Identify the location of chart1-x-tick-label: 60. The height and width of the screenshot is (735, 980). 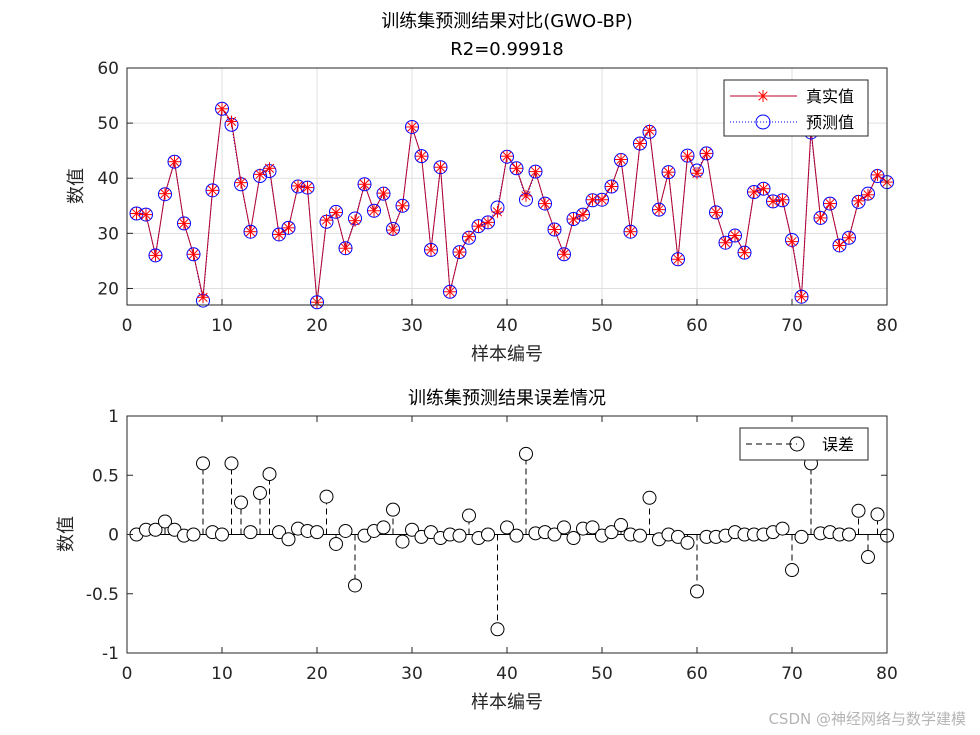
(697, 326).